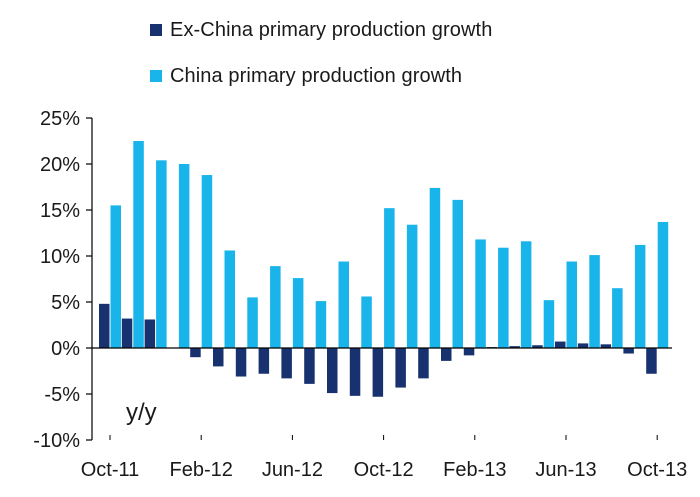  What do you see at coordinates (62, 395) in the screenshot?
I see `y-tick-label: -5%` at bounding box center [62, 395].